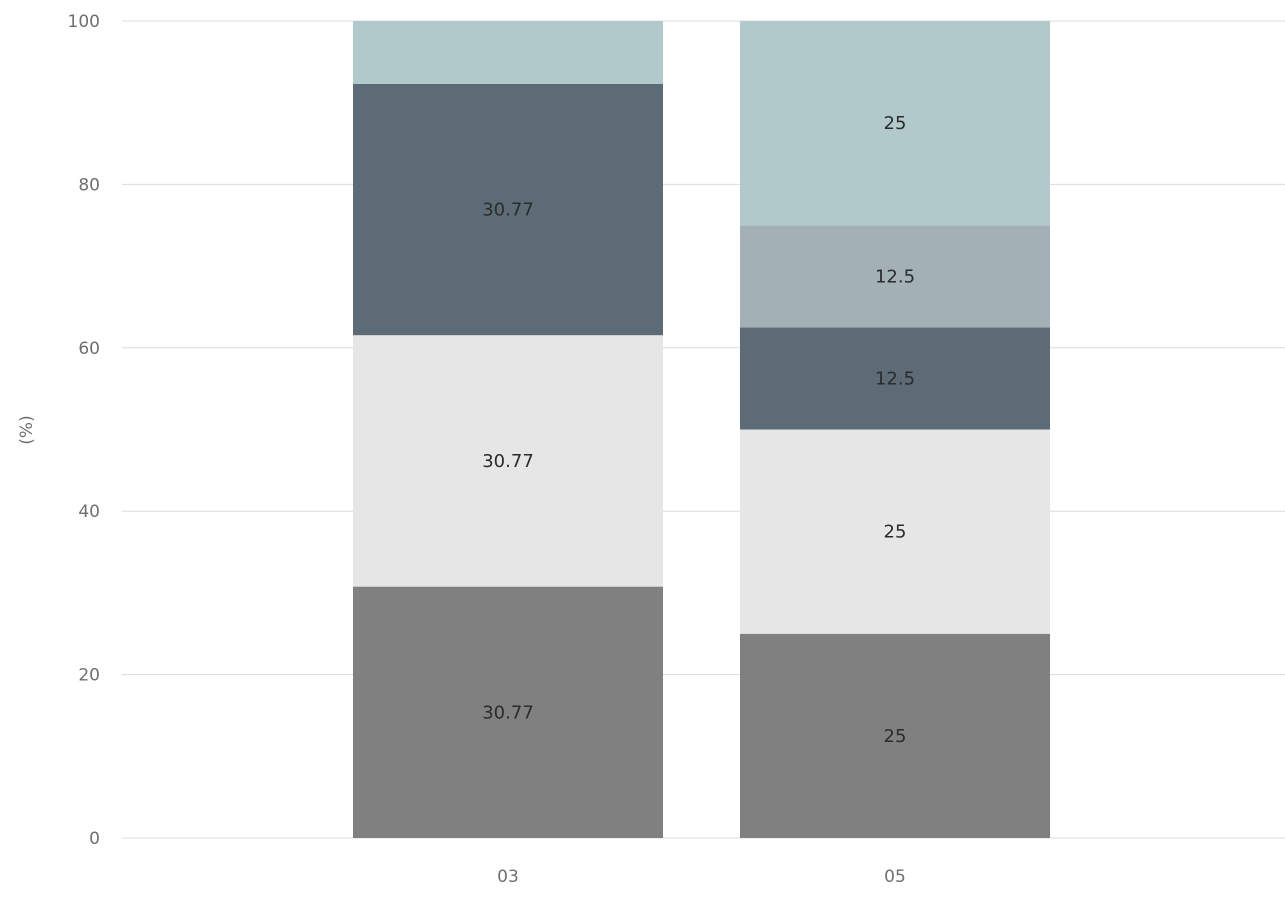  I want to click on data-label-05-1: 25, so click(895, 736).